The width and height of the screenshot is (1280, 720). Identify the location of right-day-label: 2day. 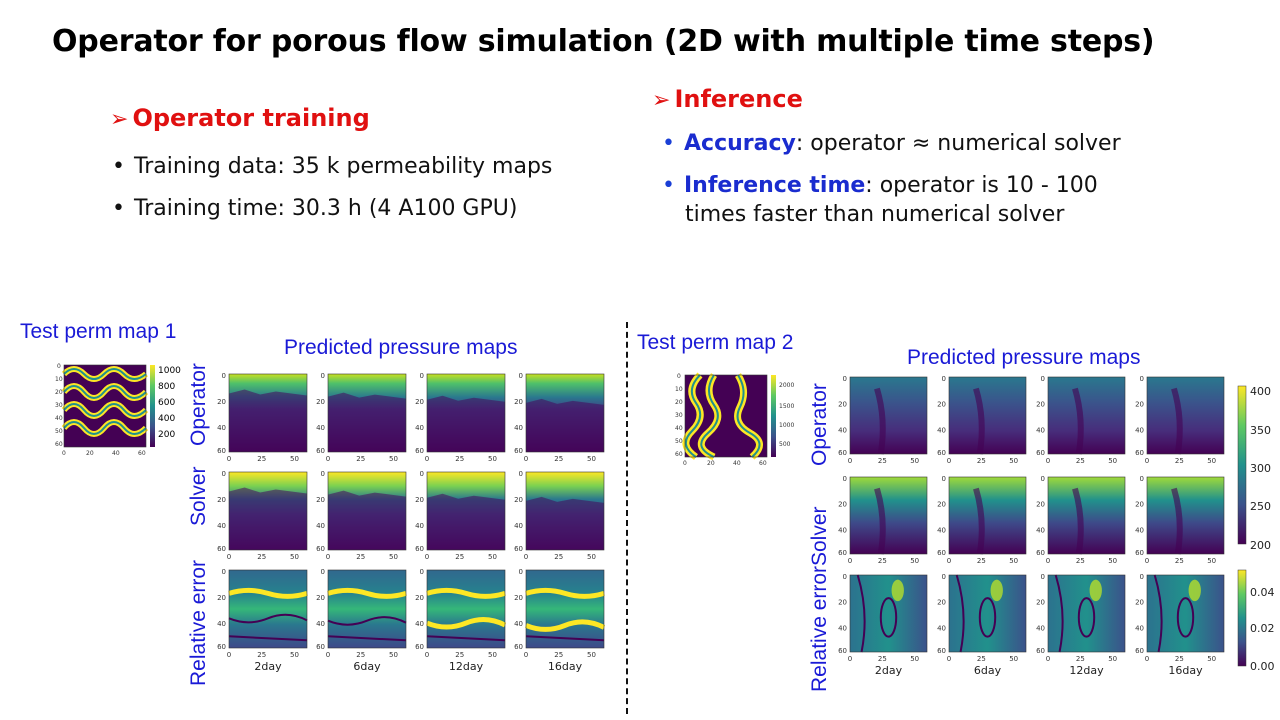
(889, 670).